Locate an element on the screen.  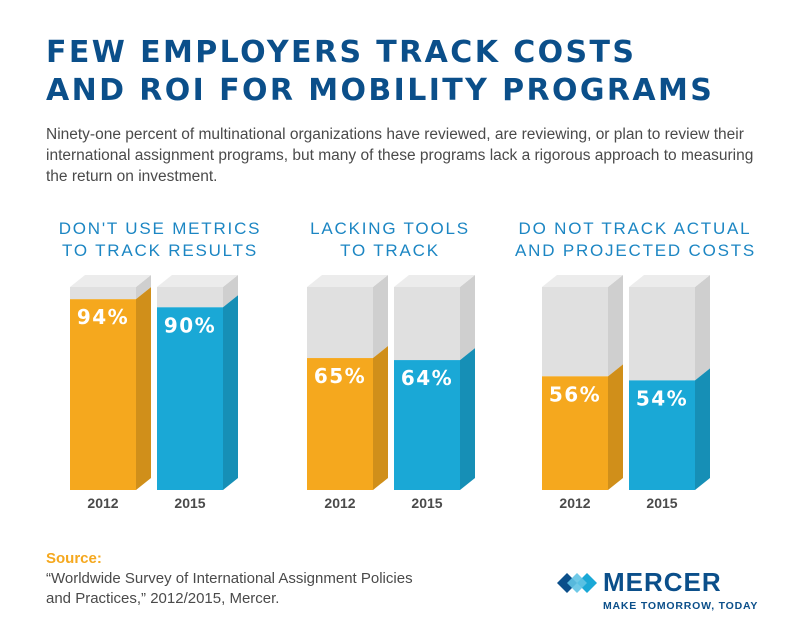
group-title-metrics: DON'T USE METRICS TO TRACK RESULTS is located at coordinates (160, 240).